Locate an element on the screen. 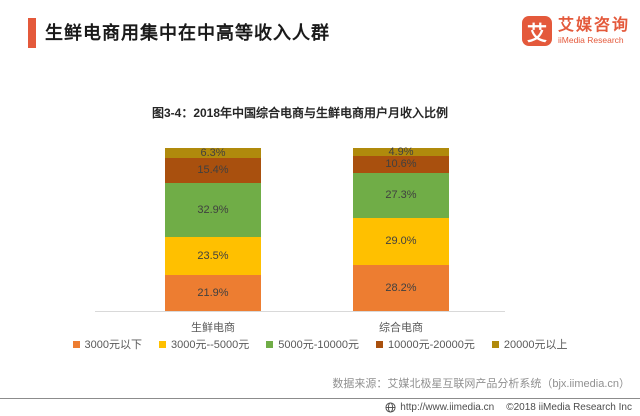 The height and width of the screenshot is (416, 640). legend-item: 5000元-10000元 is located at coordinates (312, 344).